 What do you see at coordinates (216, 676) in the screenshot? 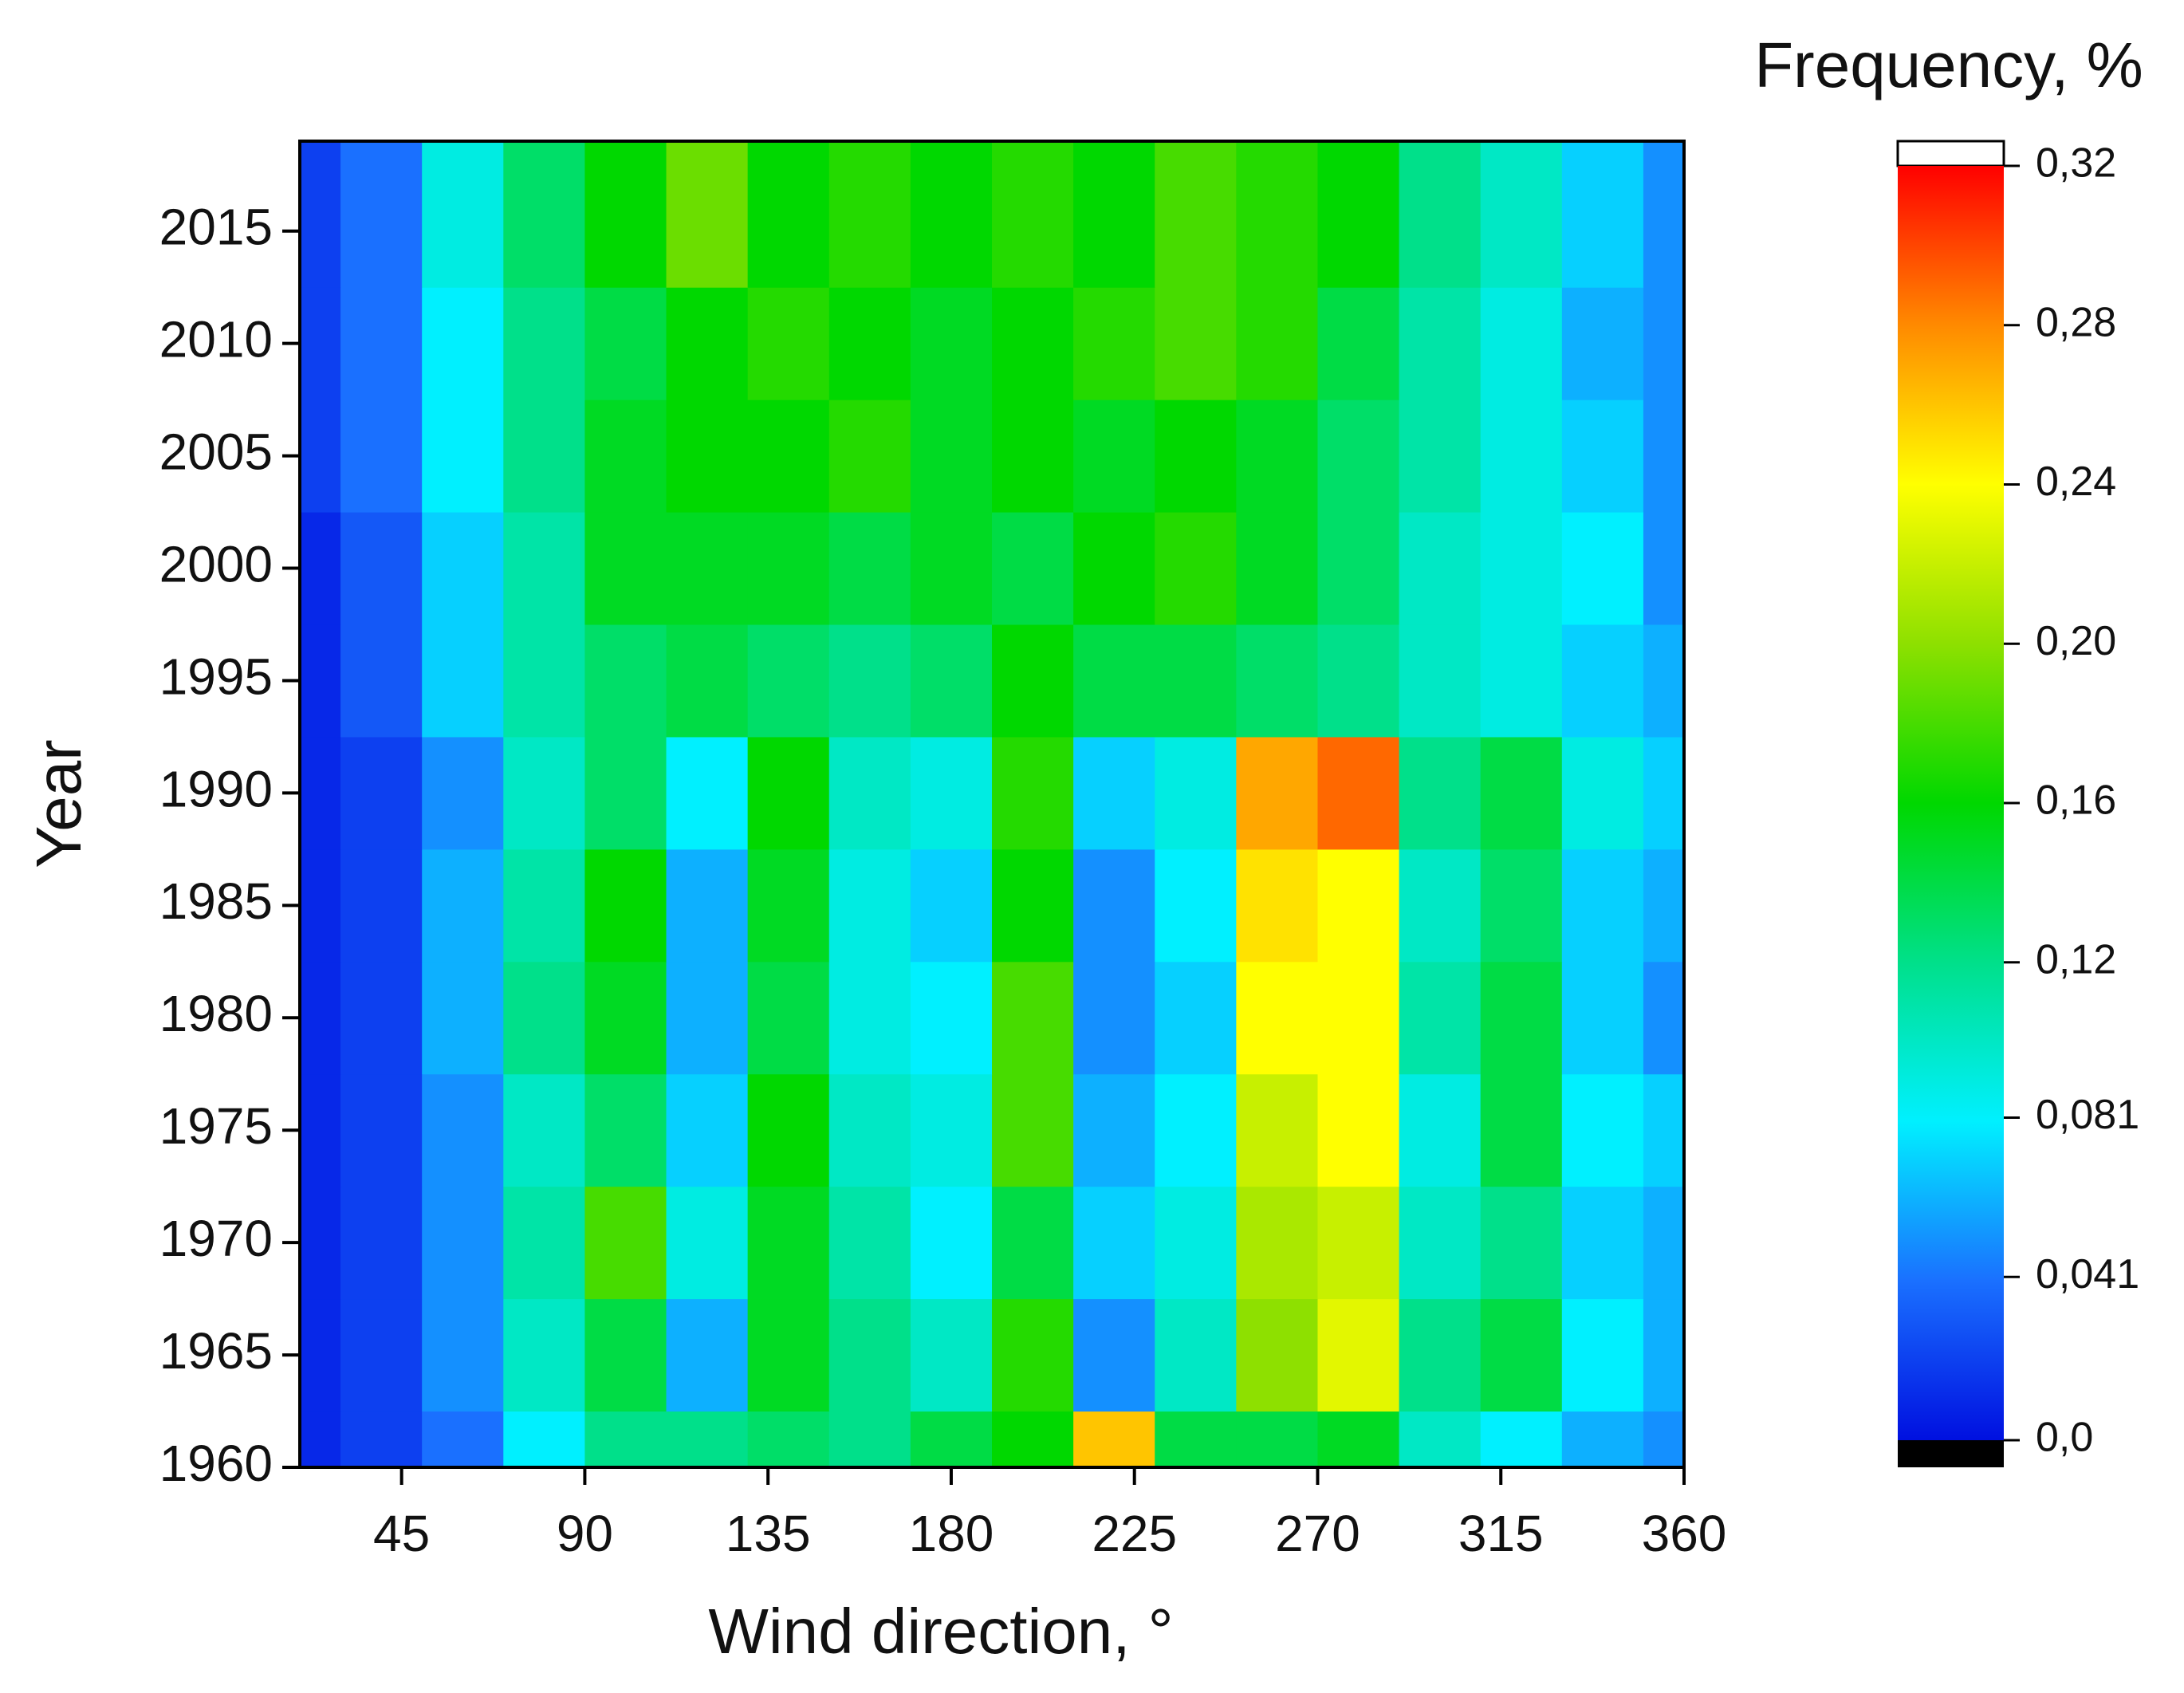
I see `y-tick-label: 1995` at bounding box center [216, 676].